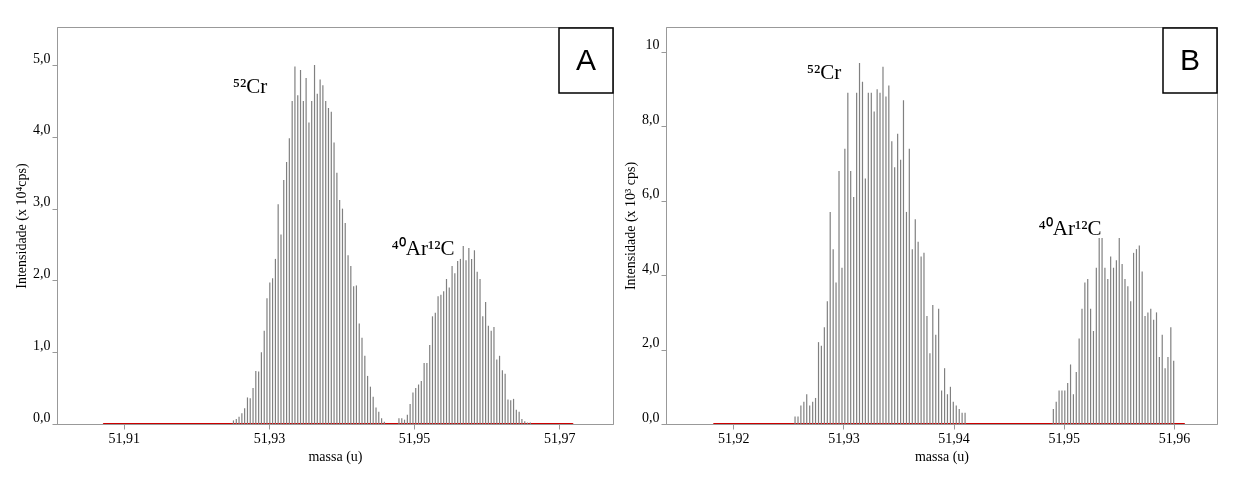  Describe the element at coordinates (42, 58) in the screenshot. I see `y-tick-label: 5,0` at that location.